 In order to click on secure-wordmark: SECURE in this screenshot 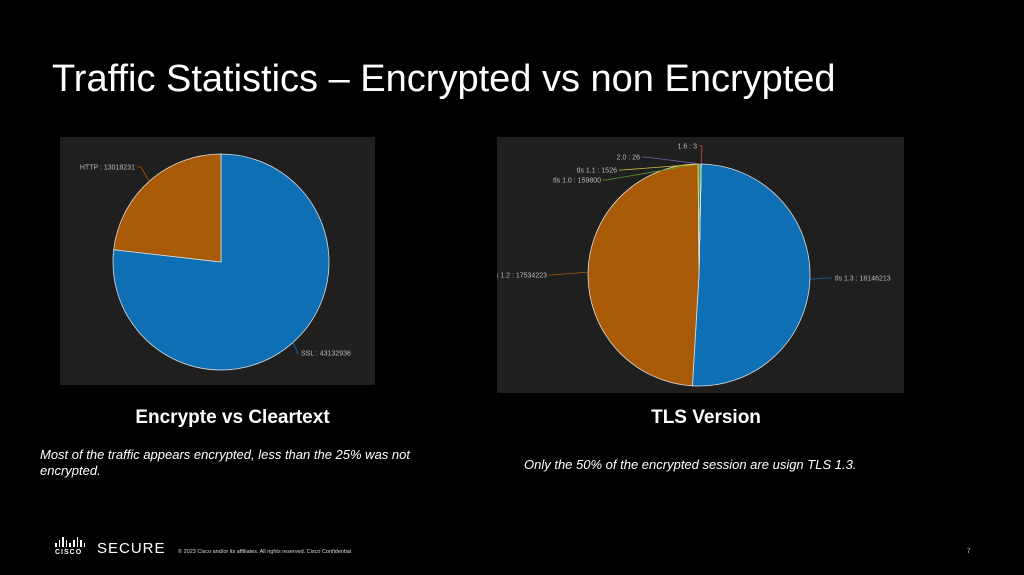, I will do `click(131, 548)`.